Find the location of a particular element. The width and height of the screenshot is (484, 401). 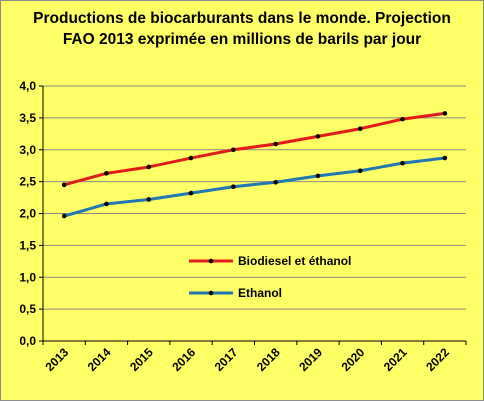

x-tick-label: 2014 is located at coordinates (99, 359).